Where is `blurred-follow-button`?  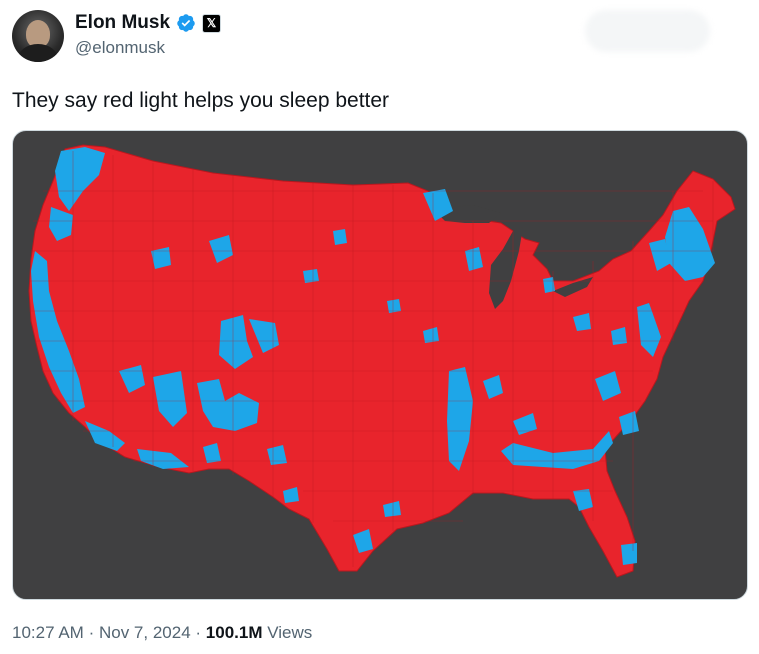
blurred-follow-button is located at coordinates (647, 31).